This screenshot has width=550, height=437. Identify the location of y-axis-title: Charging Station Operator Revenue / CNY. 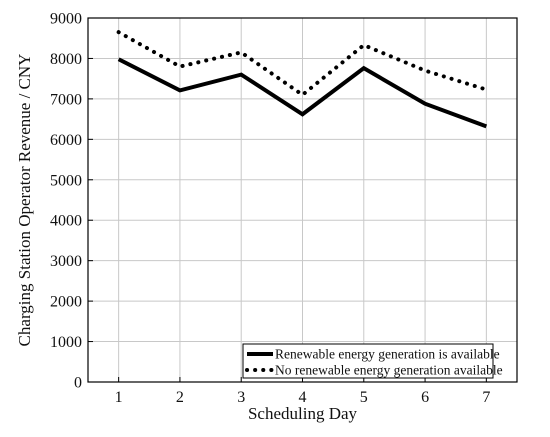
(24, 200).